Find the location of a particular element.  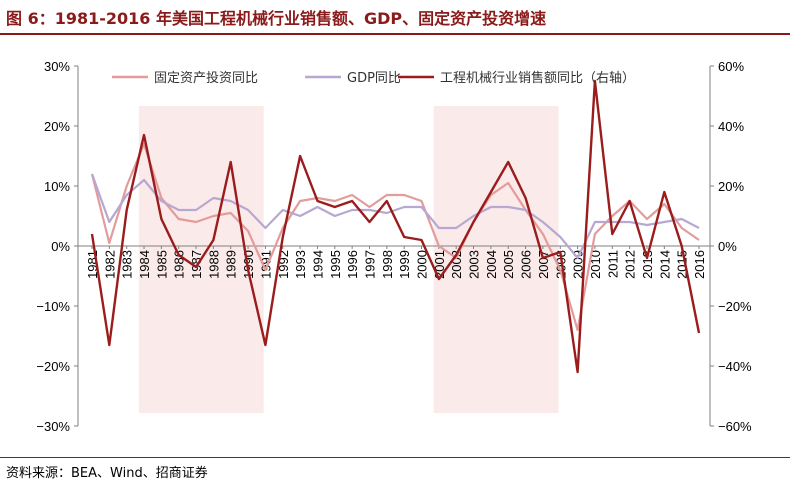

left-tick-label: −20% is located at coordinates (53, 366).